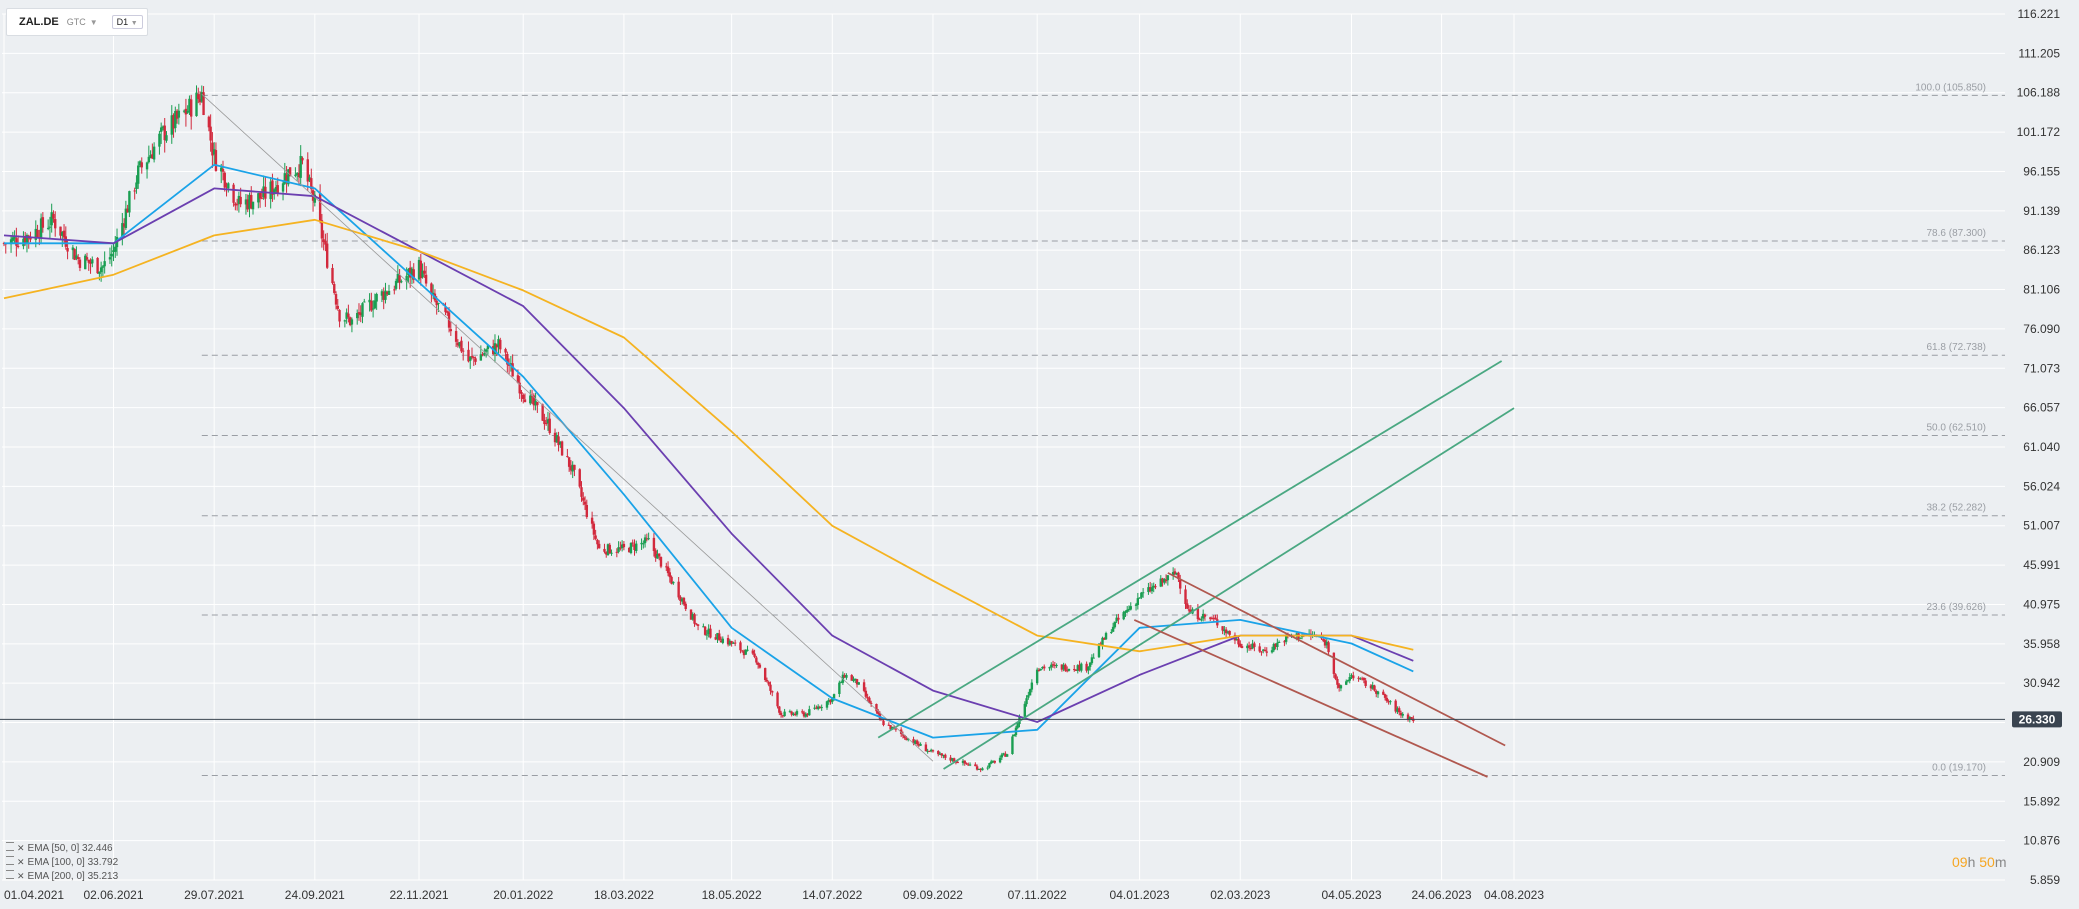  I want to click on chevron-down-icon: ▼, so click(93, 22).